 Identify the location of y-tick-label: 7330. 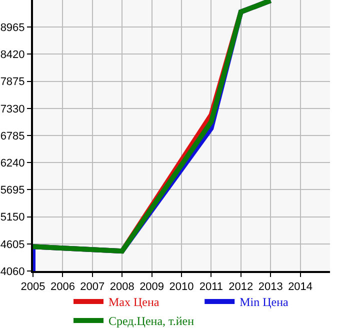
(12, 109).